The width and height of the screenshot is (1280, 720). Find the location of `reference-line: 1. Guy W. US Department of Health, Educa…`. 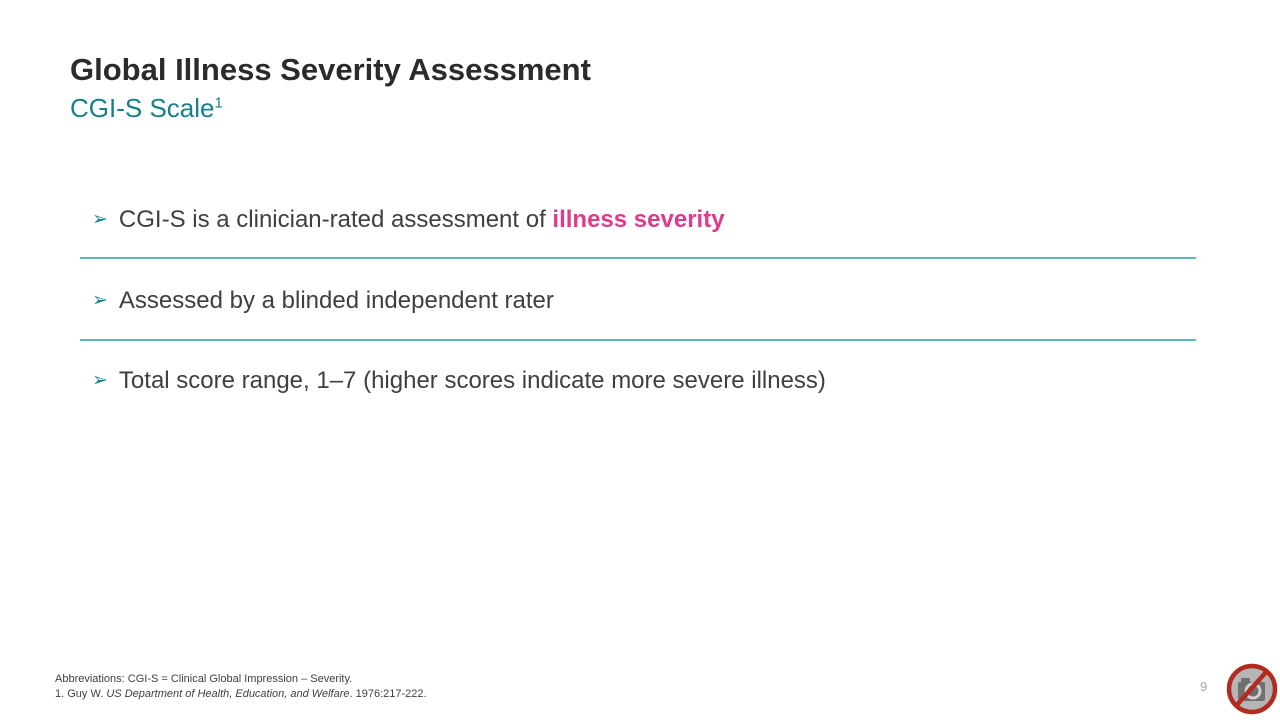

reference-line: 1. Guy W. US Department of Health, Educa… is located at coordinates (241, 694).